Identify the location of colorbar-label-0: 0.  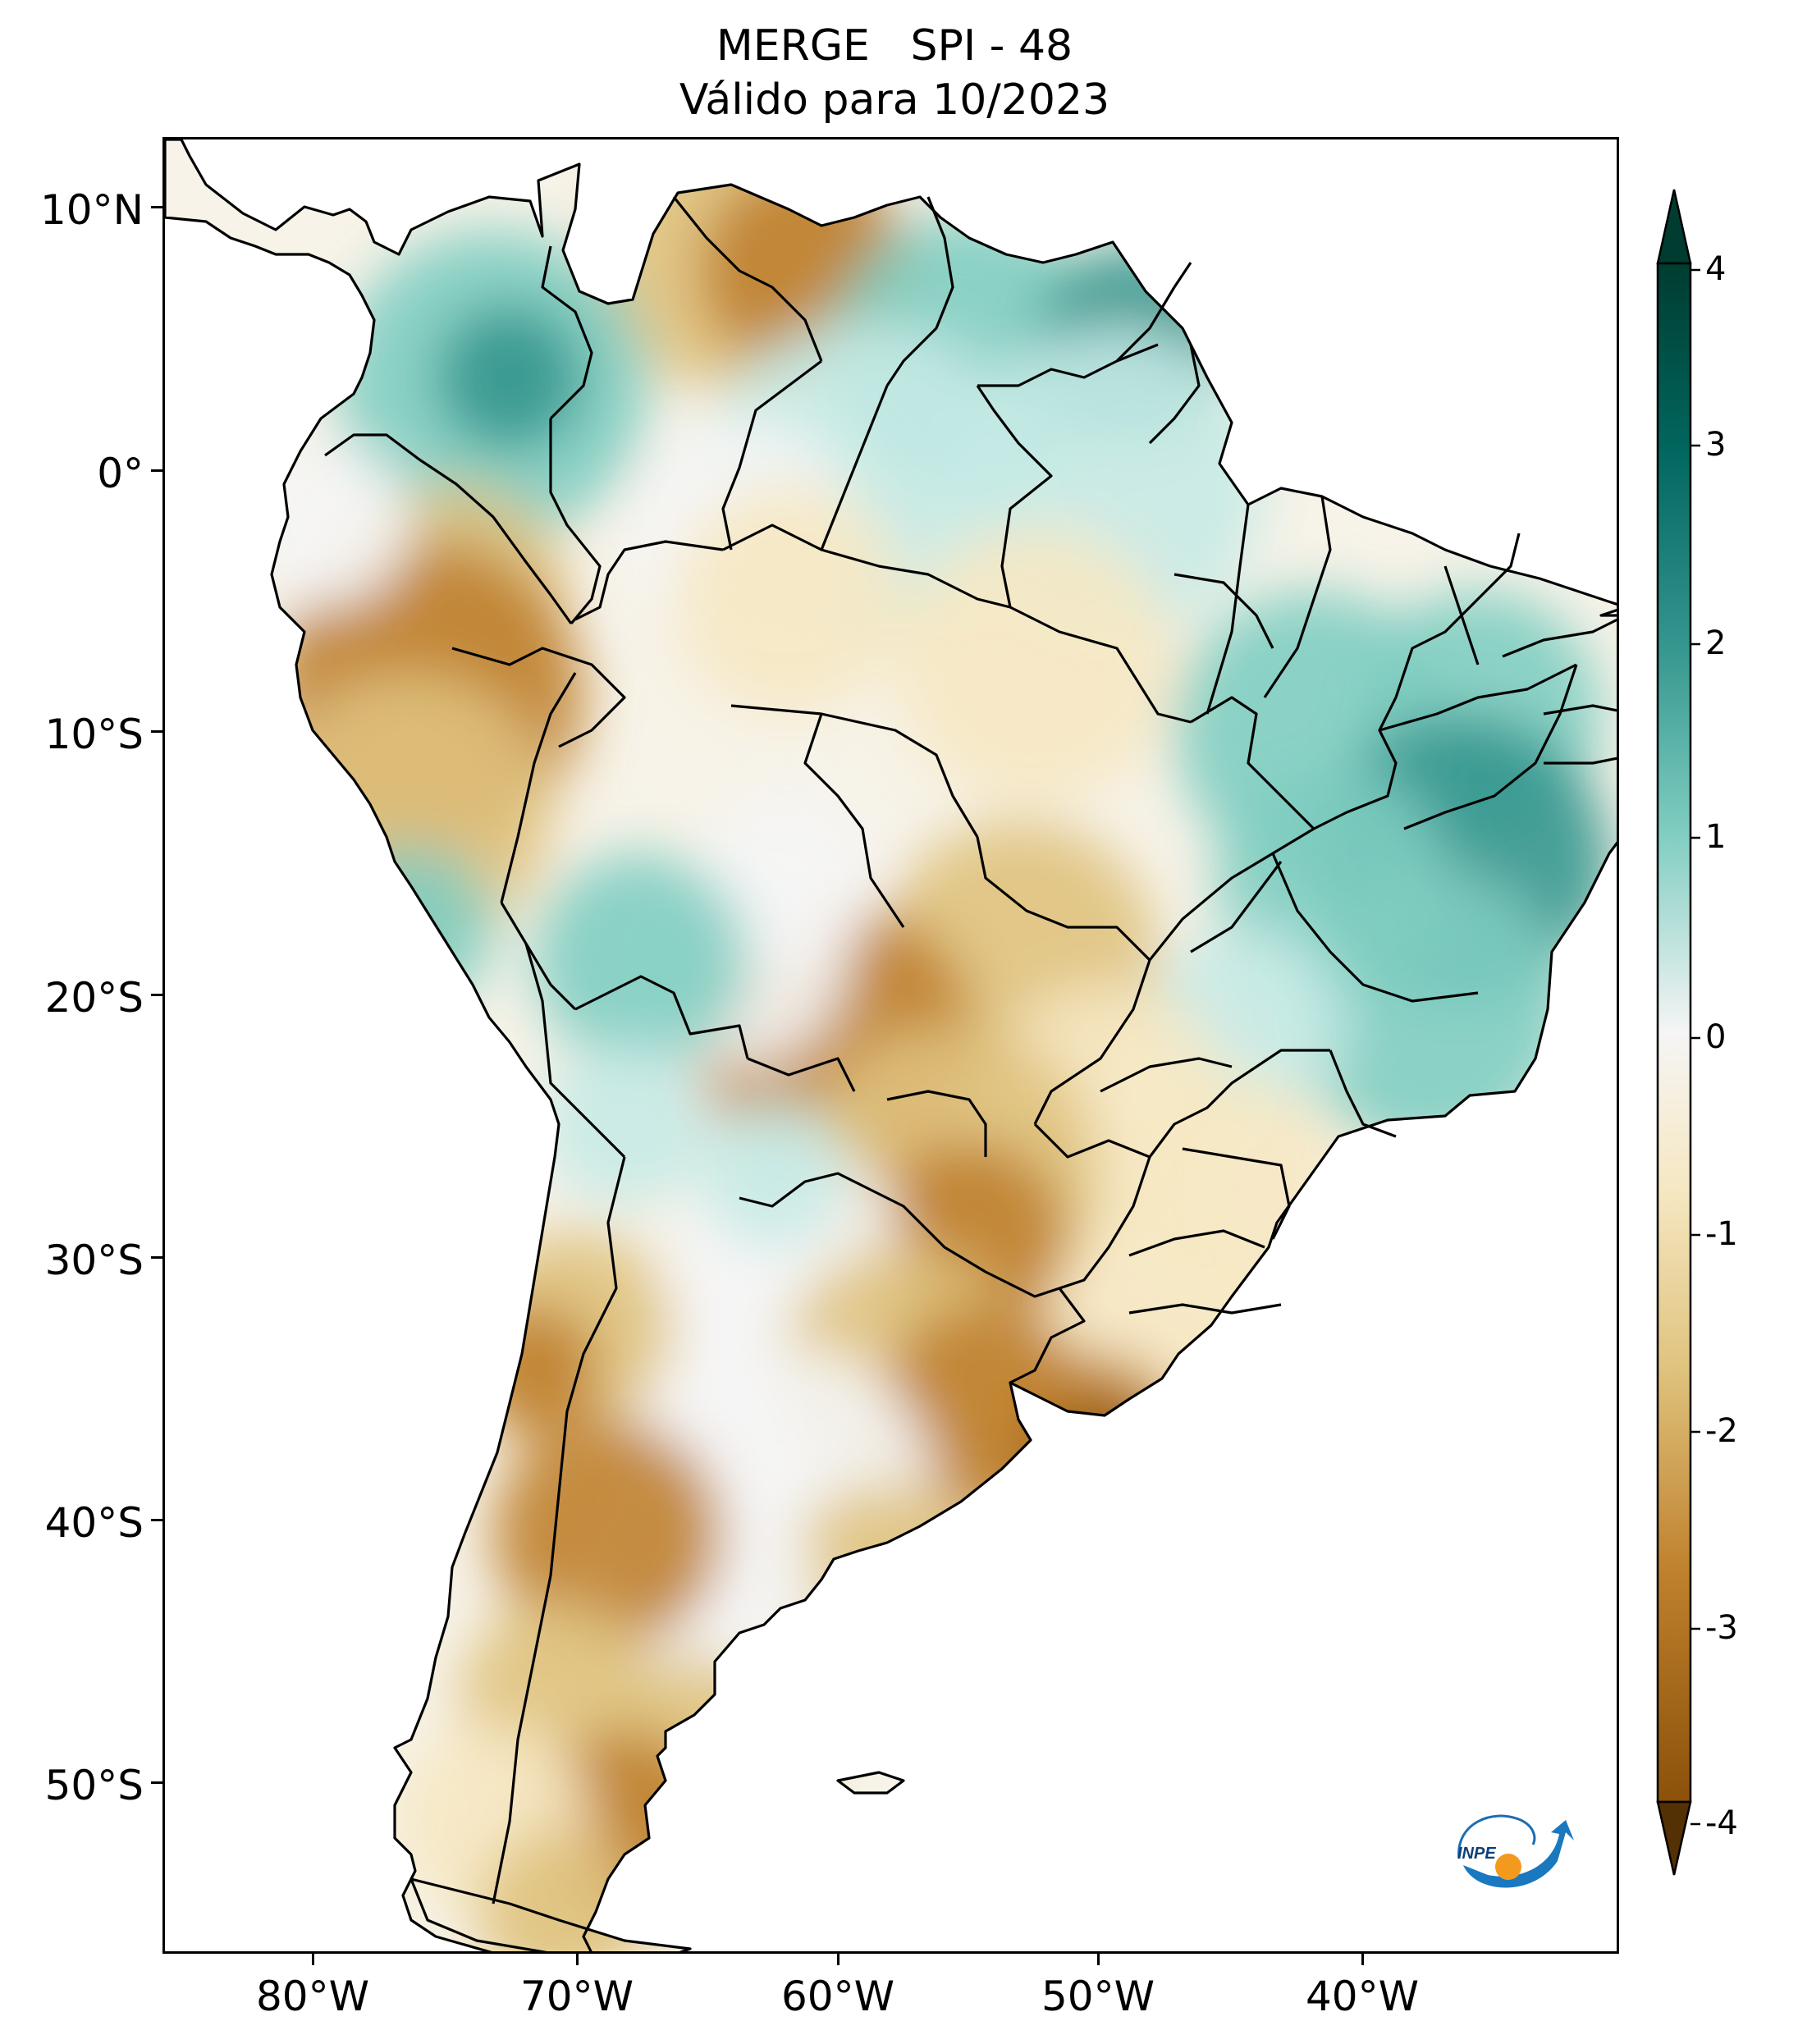
(1716, 1037).